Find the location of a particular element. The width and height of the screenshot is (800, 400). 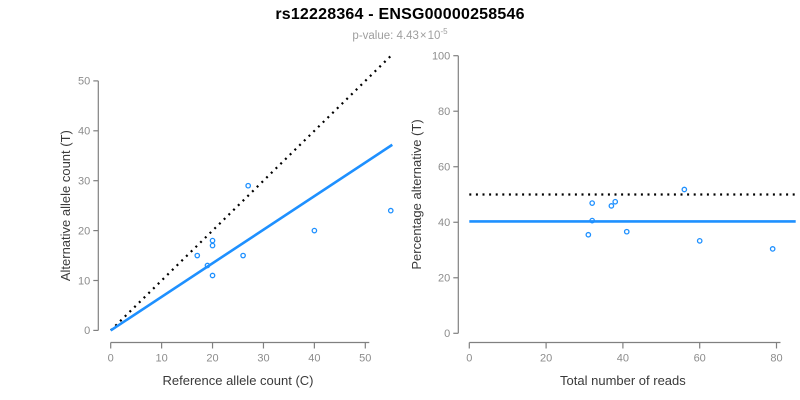

x-tick-label: 10 is located at coordinates (161, 359).